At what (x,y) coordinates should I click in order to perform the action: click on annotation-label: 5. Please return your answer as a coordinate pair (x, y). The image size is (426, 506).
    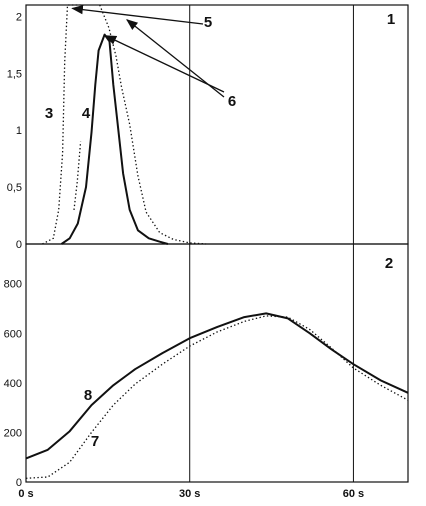
    Looking at the image, I should click on (208, 22).